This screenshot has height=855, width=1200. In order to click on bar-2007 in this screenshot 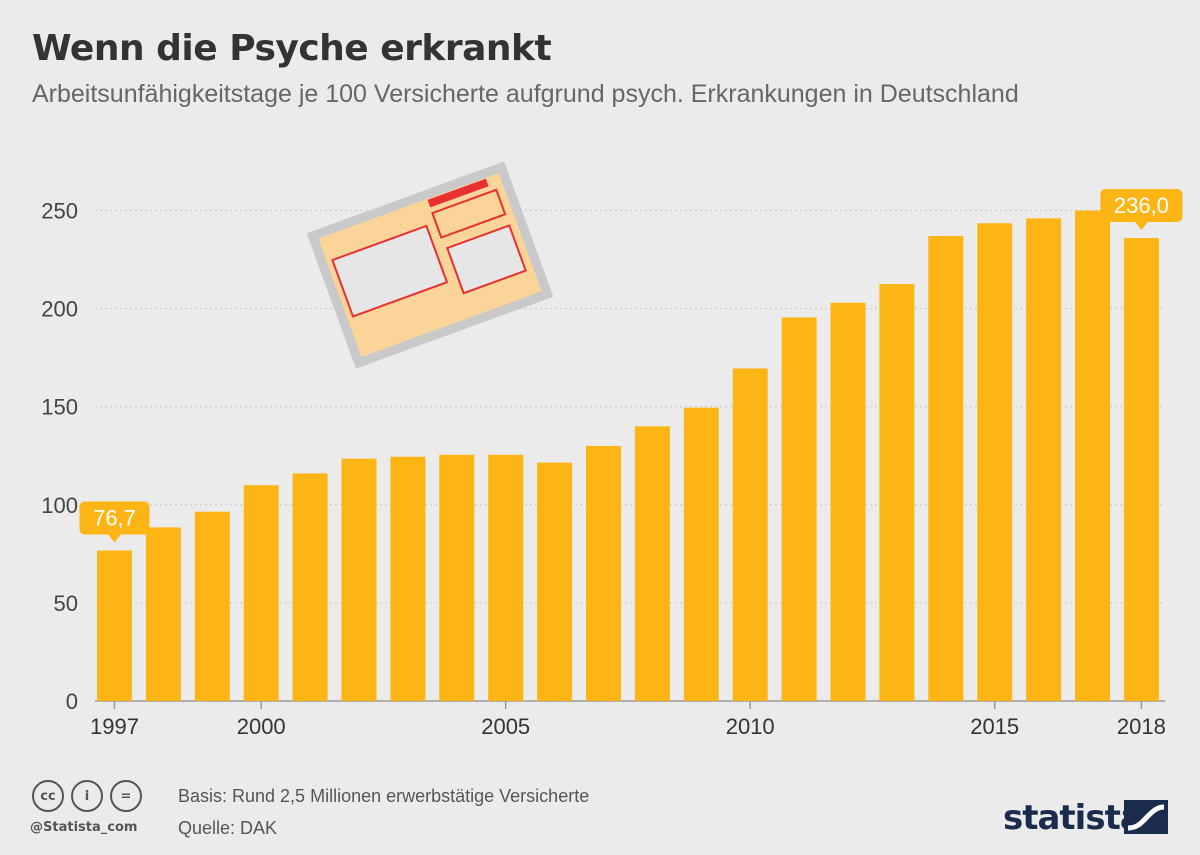, I will do `click(603, 573)`.